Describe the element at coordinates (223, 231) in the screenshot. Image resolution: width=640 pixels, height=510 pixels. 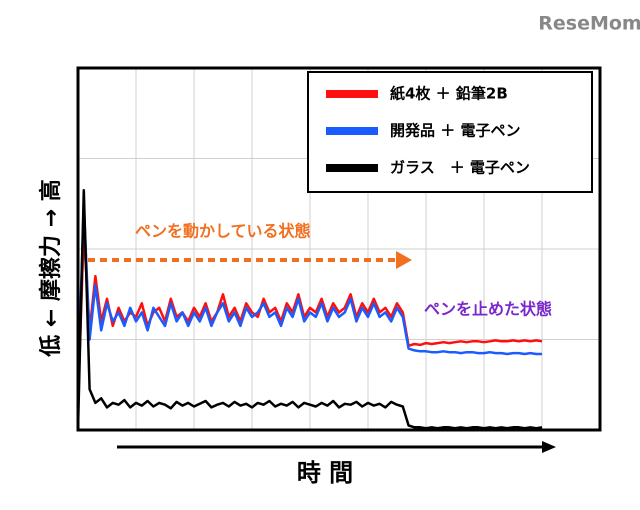
I see `annotation: ペンを動かしている状態` at that location.